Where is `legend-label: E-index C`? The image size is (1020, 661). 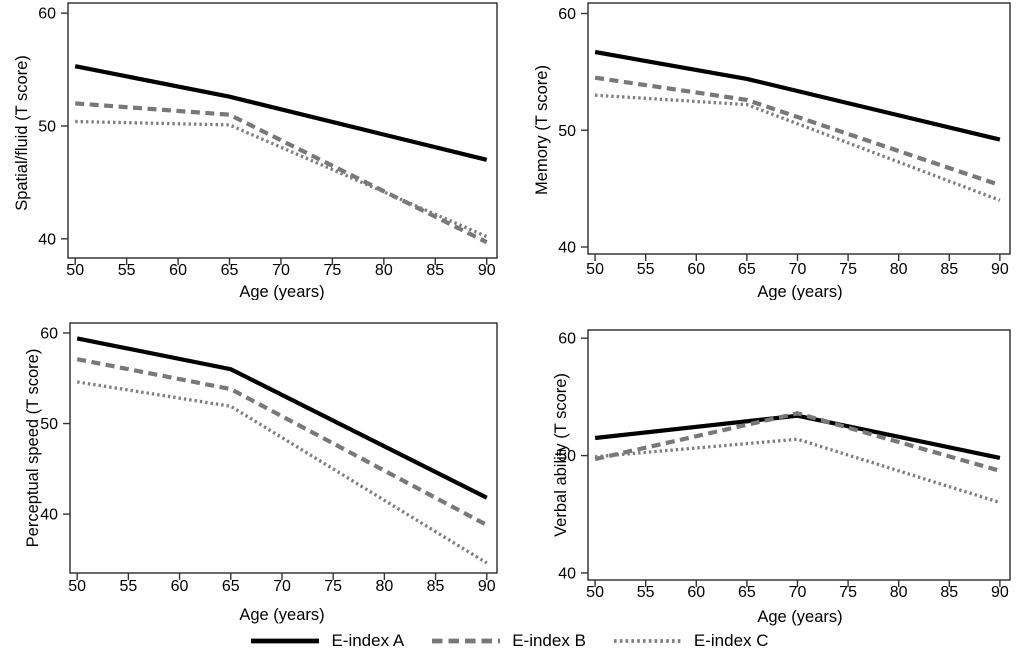
legend-label: E-index C is located at coordinates (731, 640).